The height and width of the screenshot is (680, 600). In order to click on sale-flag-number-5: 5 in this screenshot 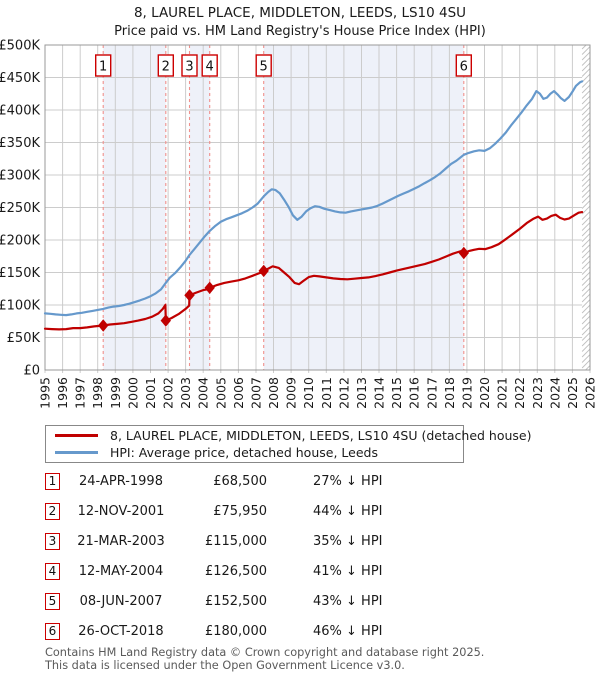, I will do `click(264, 67)`.